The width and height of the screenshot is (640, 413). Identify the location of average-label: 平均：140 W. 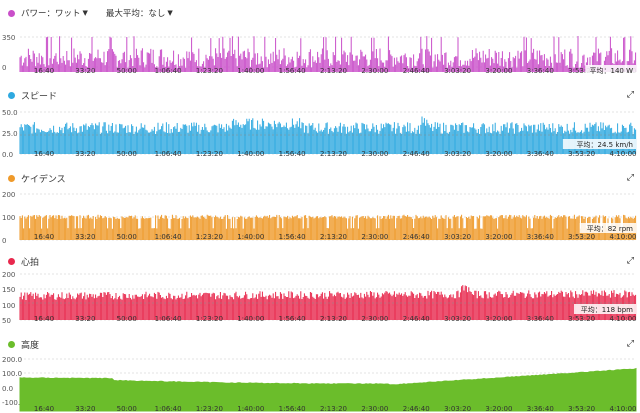
(611, 70).